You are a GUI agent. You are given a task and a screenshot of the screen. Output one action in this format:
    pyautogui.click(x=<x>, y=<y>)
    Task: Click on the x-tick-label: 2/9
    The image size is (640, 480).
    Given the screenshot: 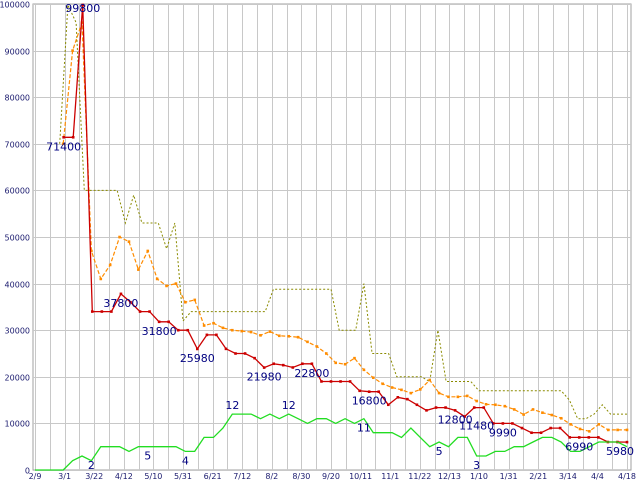 What is the action you would take?
    pyautogui.click(x=35, y=476)
    